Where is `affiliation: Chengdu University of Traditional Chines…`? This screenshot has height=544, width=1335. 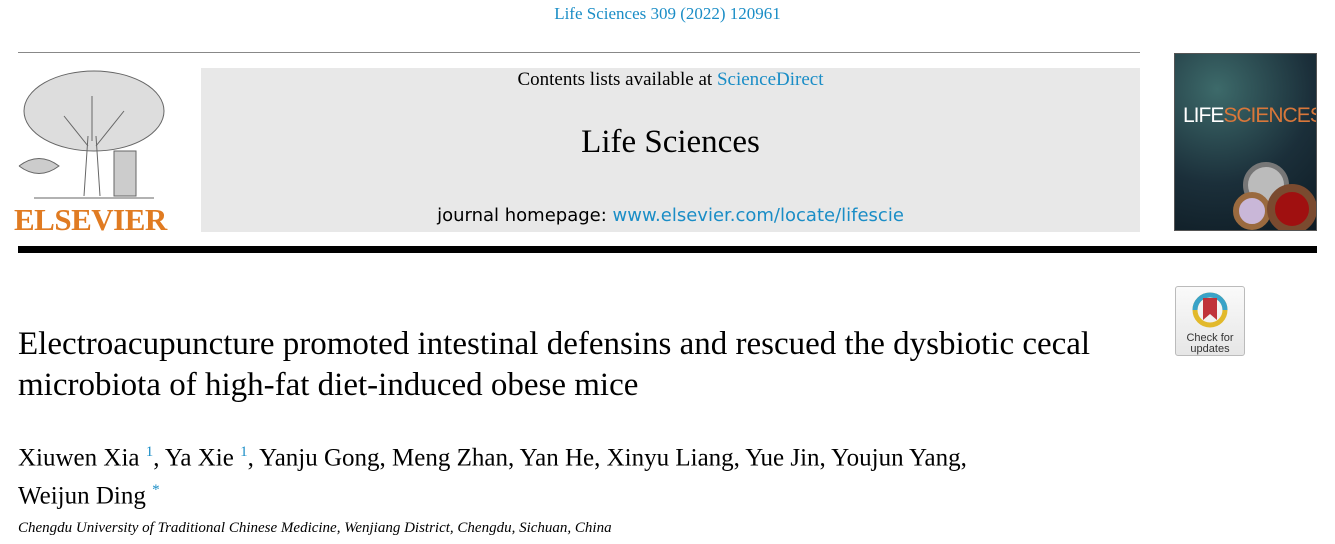
affiliation: Chengdu University of Traditional Chines… is located at coordinates (315, 528).